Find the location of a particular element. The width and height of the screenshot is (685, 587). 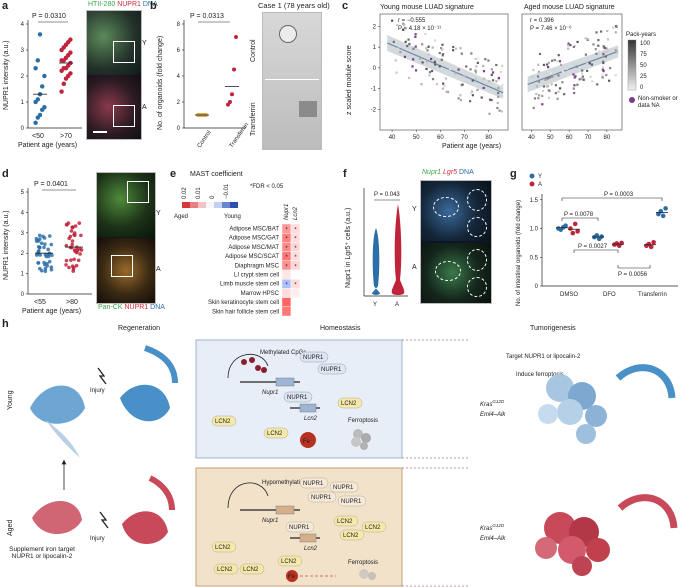

panel-a-xcat-1: >70 is located at coordinates (66, 136).